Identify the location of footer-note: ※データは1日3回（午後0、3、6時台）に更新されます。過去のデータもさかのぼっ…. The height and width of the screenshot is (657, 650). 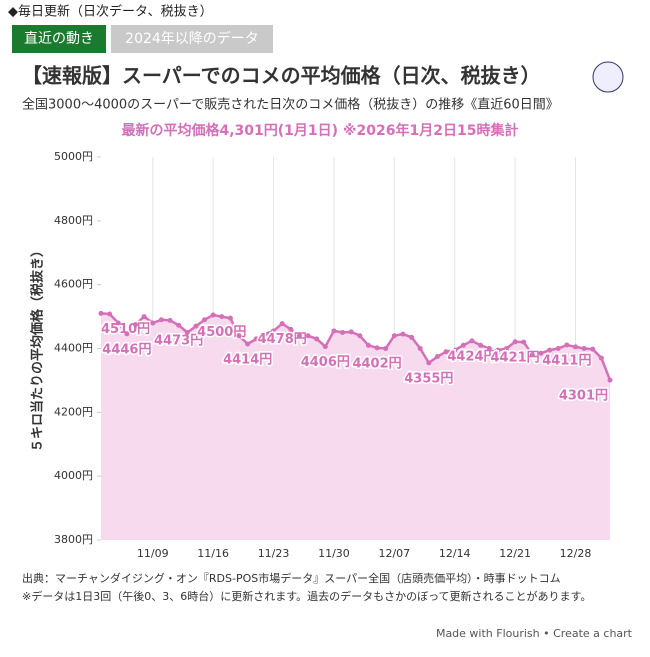
(306, 596).